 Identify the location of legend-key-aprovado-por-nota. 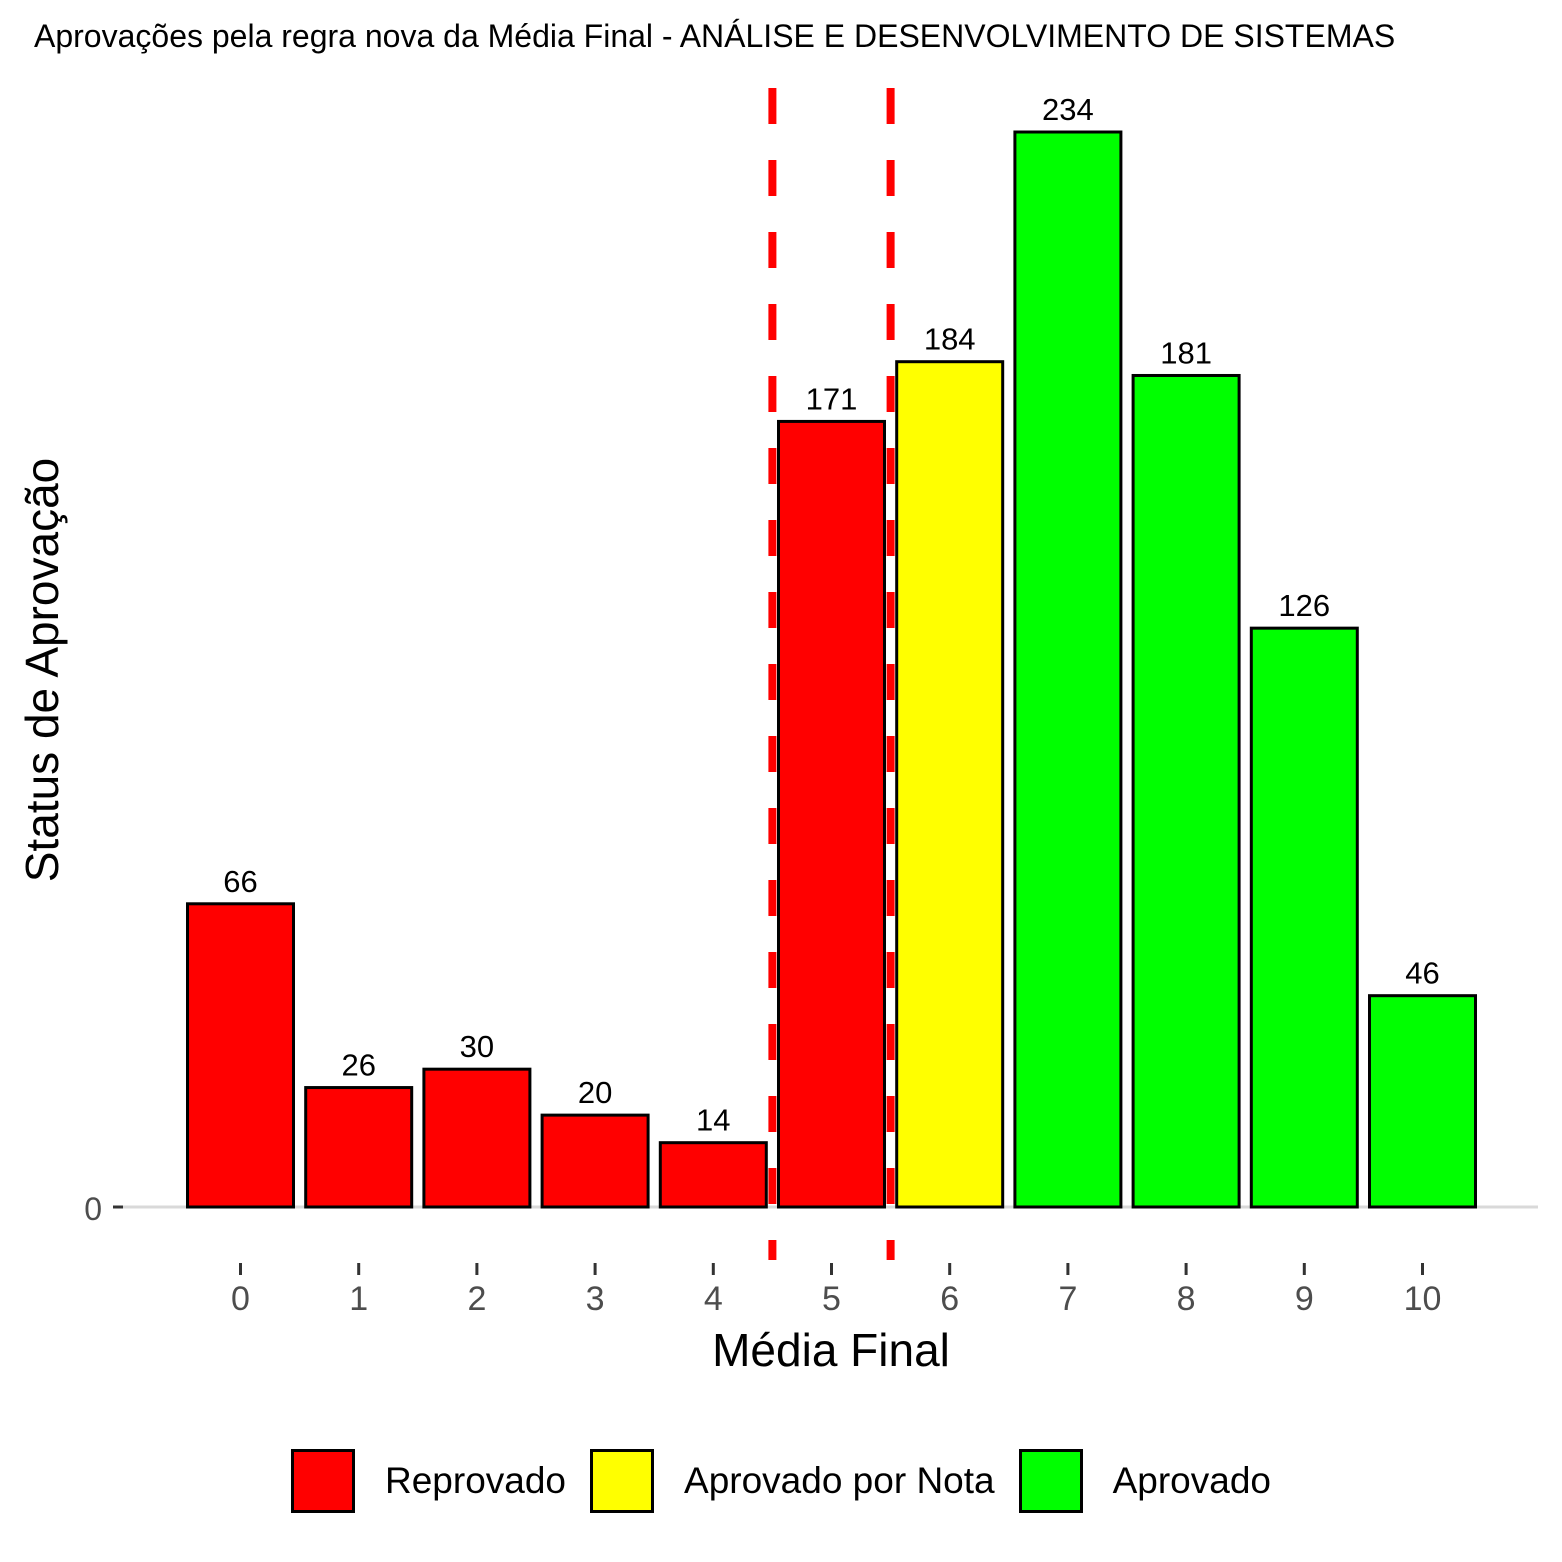
(622, 1481).